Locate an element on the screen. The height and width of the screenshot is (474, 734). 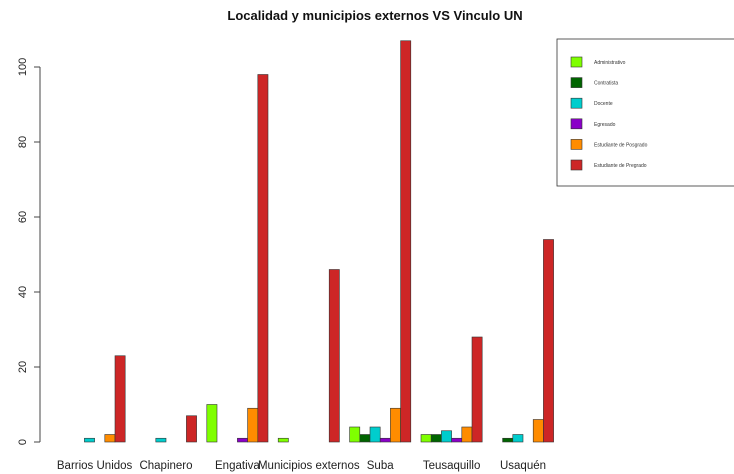
y-tick-label: 80 is located at coordinates (23, 142).